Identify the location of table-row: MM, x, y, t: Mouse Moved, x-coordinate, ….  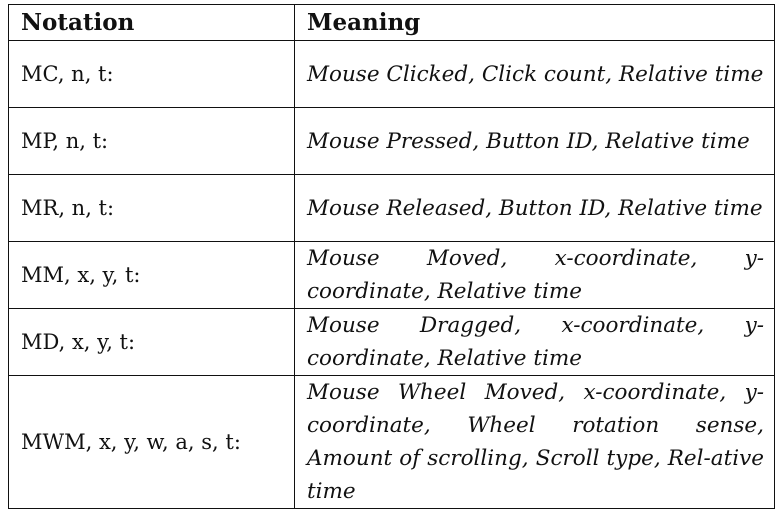
(391, 275).